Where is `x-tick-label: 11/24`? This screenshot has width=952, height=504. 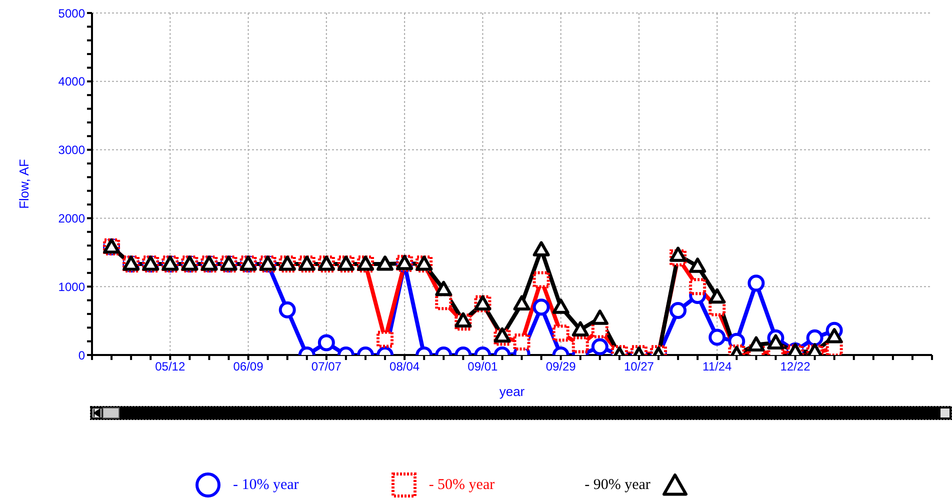
x-tick-label: 11/24 is located at coordinates (717, 367).